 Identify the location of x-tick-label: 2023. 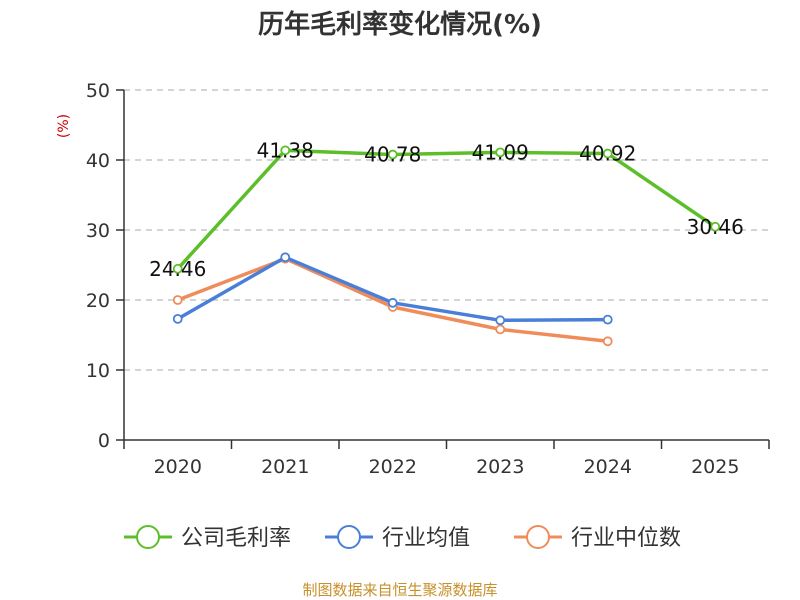
(500, 467).